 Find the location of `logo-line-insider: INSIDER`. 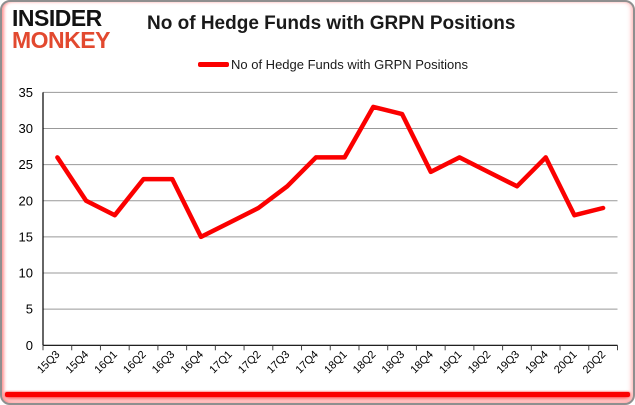

logo-line-insider: INSIDER is located at coordinates (57, 18).